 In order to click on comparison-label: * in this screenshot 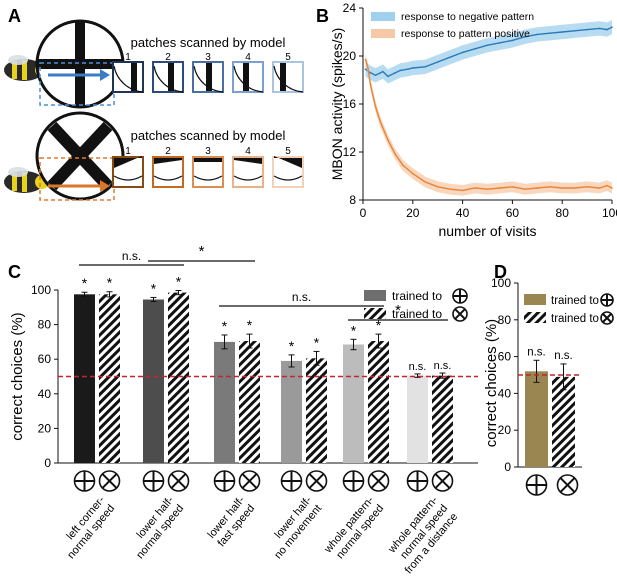, I will do `click(398, 310)`.